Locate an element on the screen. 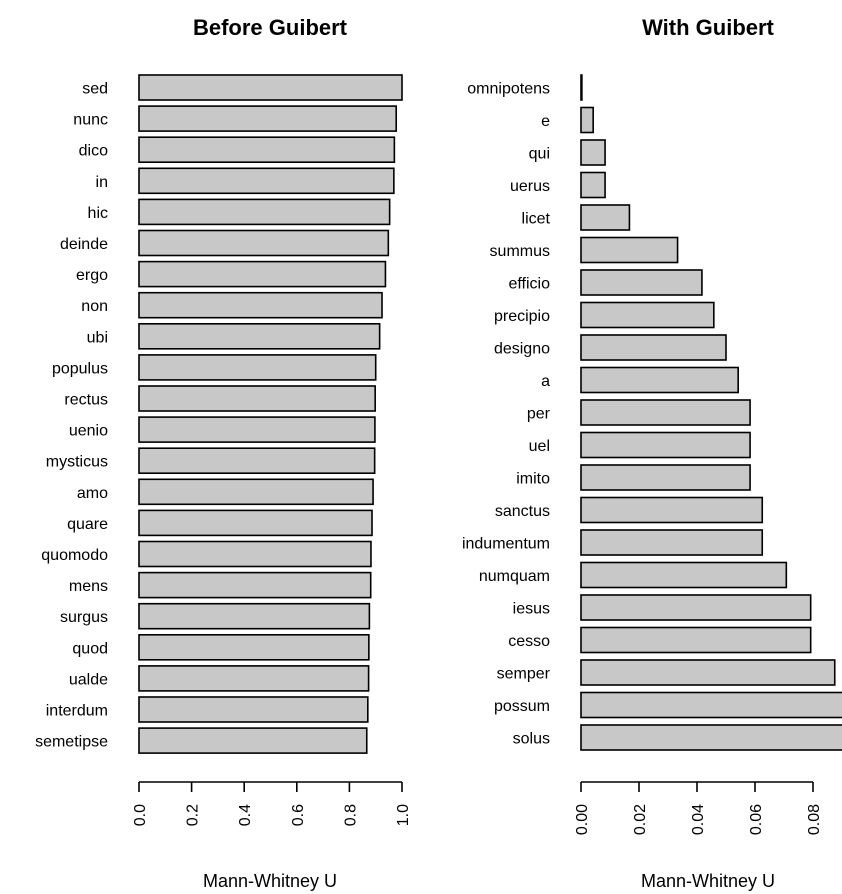 The width and height of the screenshot is (842, 894). category-label-uel: uel is located at coordinates (539, 446).